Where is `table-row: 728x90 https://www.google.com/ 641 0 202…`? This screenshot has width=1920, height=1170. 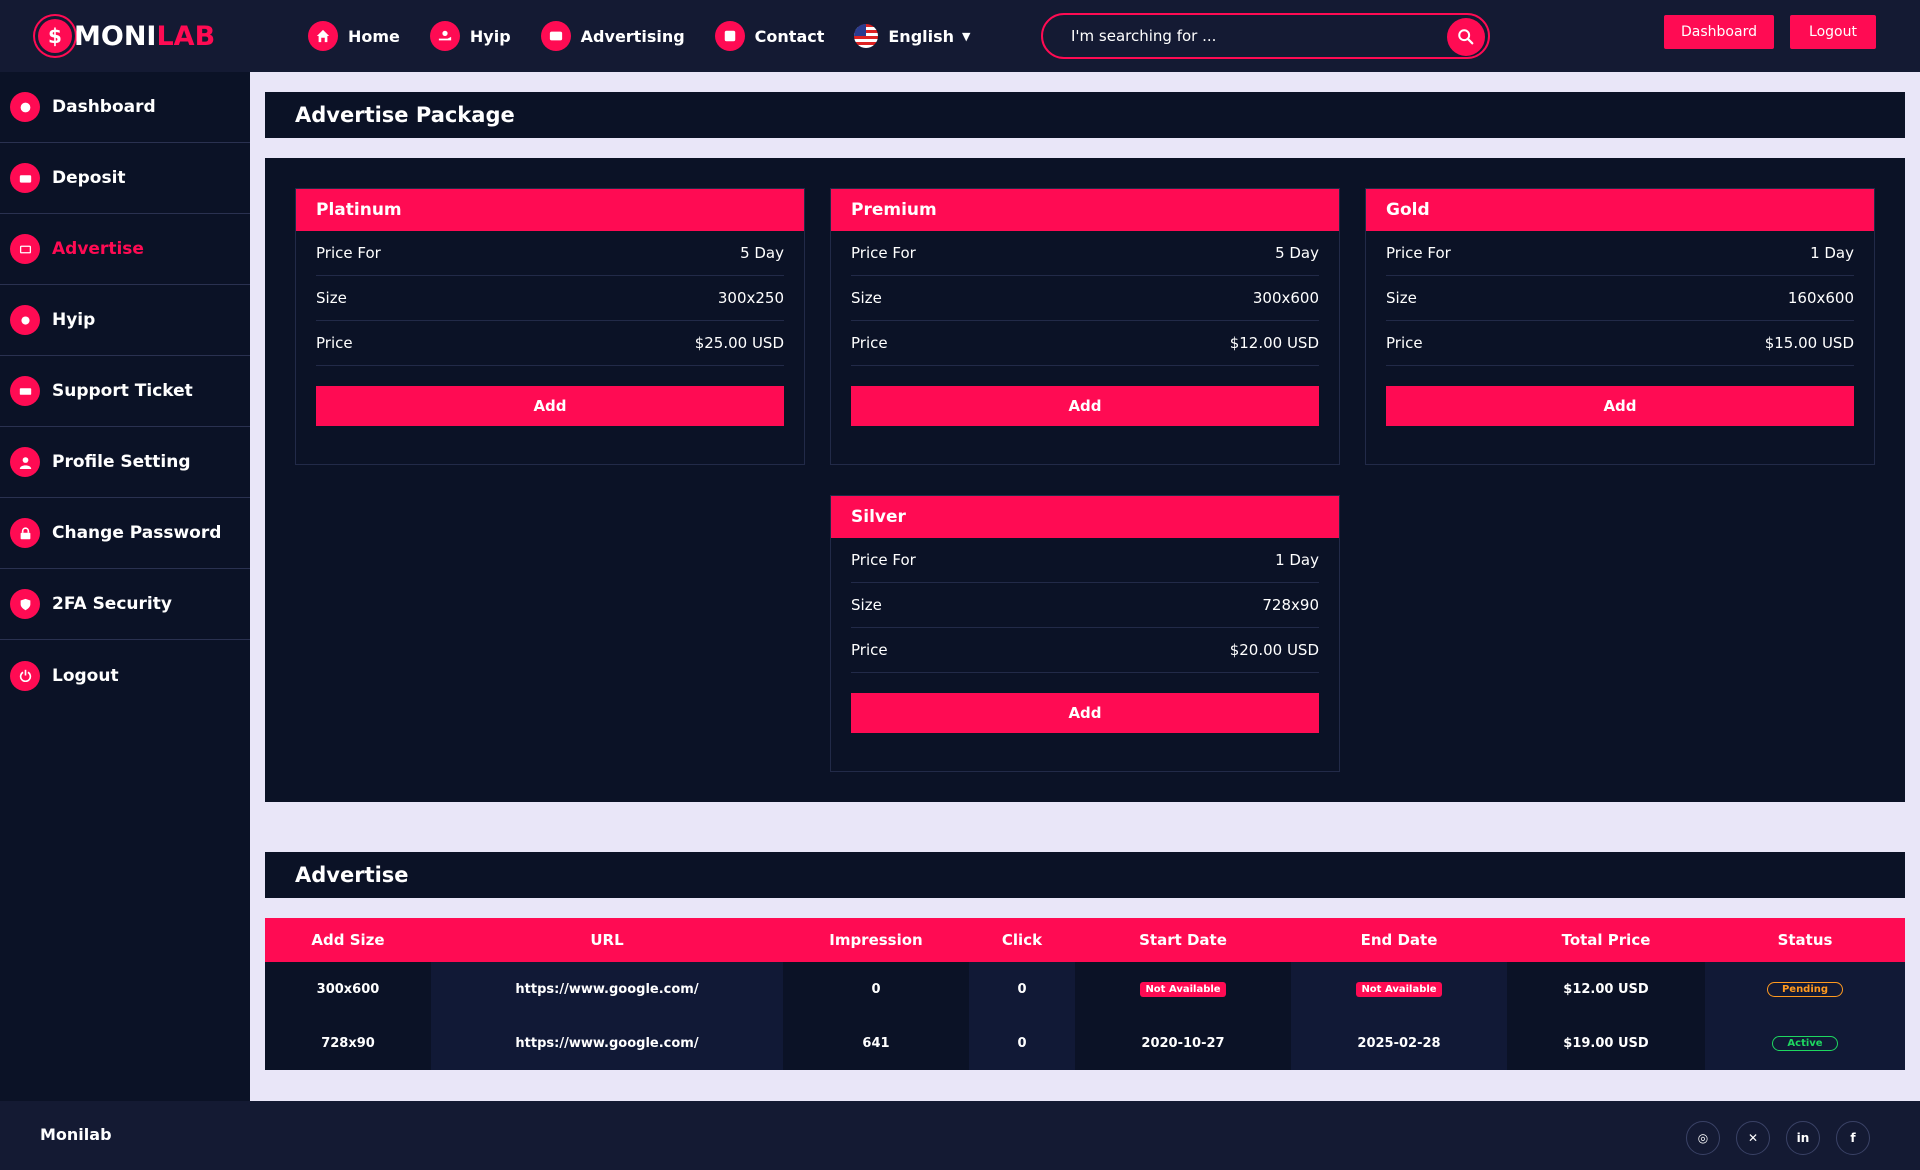 table-row: 728x90 https://www.google.com/ 641 0 202… is located at coordinates (1085, 1043).